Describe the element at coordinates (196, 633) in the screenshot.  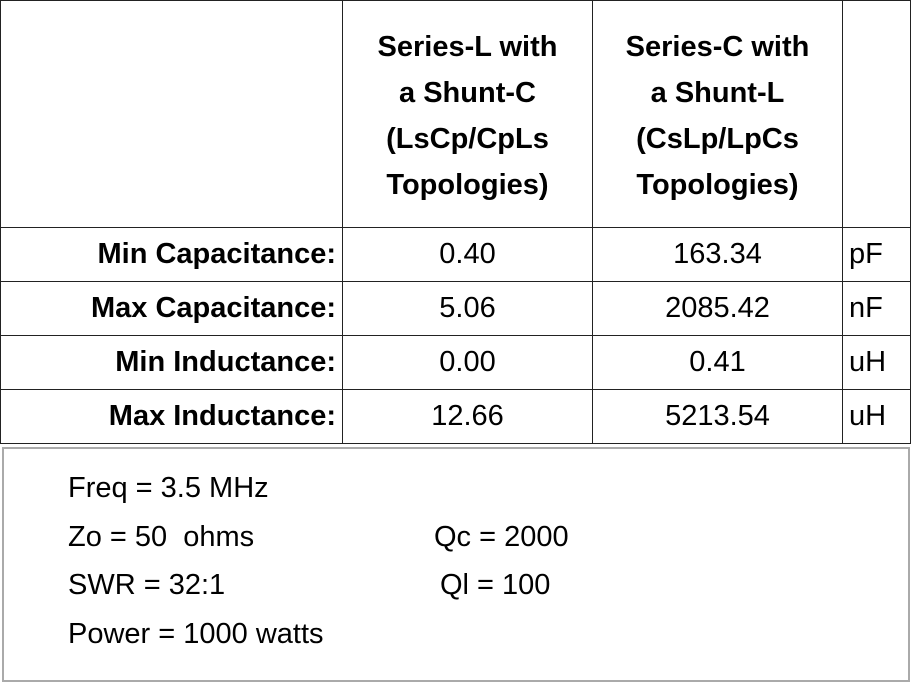
I see `parameter: Power = 1000 watts` at that location.